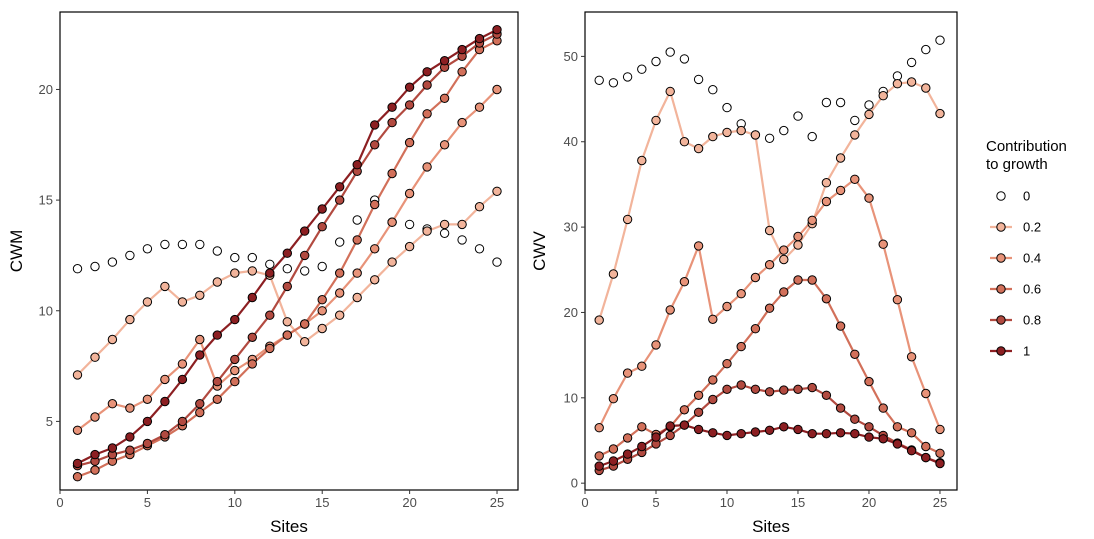  What do you see at coordinates (771, 526) in the screenshot?
I see `cwv-x-axis-title: Sites` at bounding box center [771, 526].